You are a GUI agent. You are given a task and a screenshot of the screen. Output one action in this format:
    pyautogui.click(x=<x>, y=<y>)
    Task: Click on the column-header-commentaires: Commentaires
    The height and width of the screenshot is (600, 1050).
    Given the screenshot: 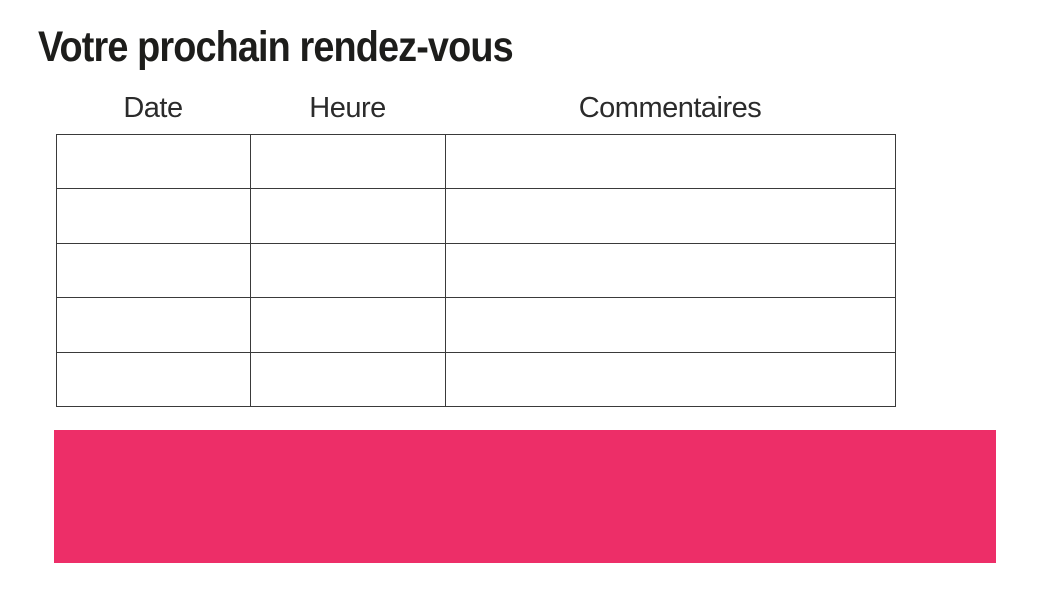 What is the action you would take?
    pyautogui.click(x=670, y=108)
    